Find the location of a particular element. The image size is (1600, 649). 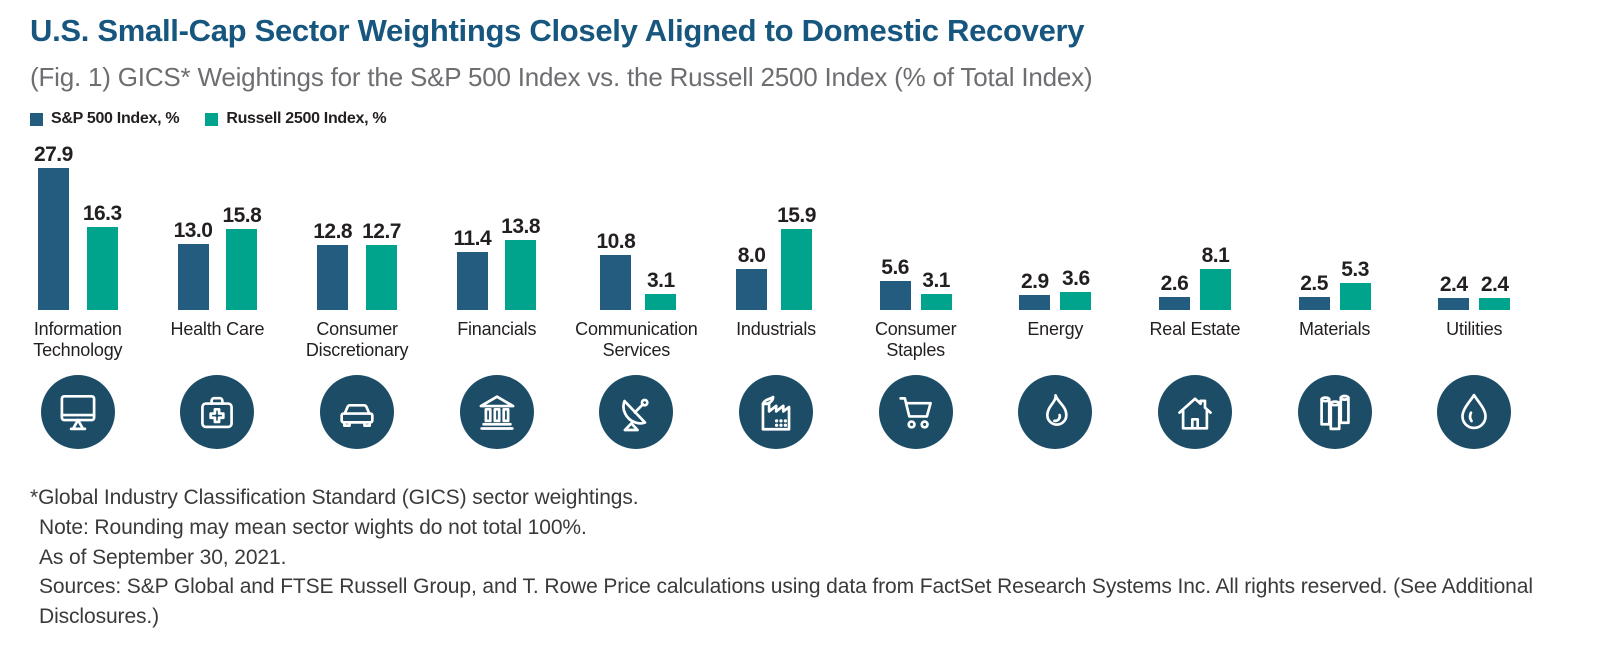

bar-value-label: 11.4 is located at coordinates (472, 238).